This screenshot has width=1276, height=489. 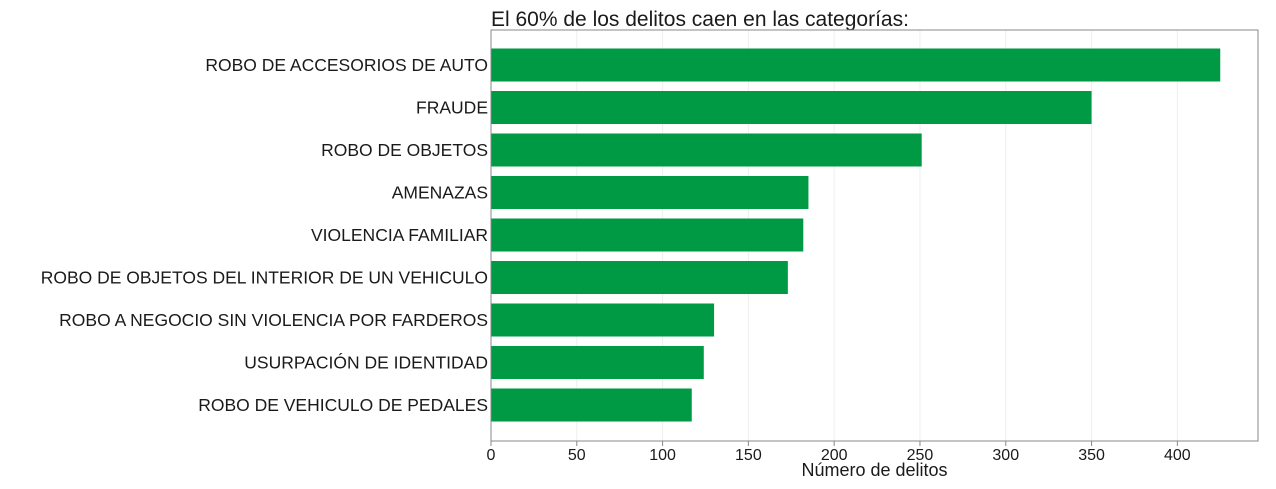 I want to click on x-tick-label: 350, so click(x=1091, y=455).